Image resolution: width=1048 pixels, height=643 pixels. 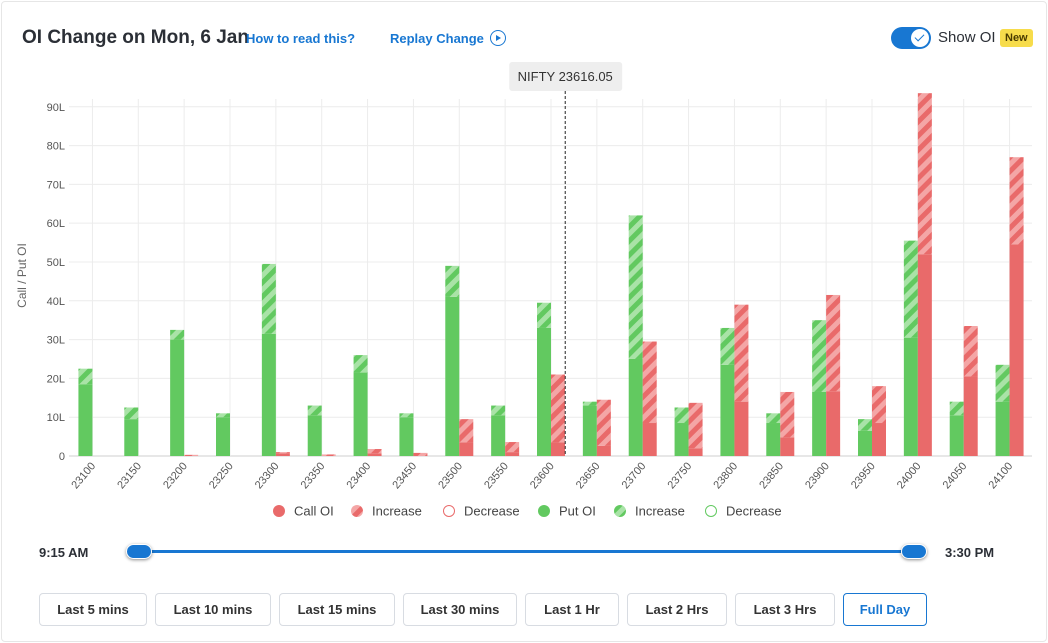 What do you see at coordinates (314, 511) in the screenshot?
I see `call-call-oi-legend-label: Call OI` at bounding box center [314, 511].